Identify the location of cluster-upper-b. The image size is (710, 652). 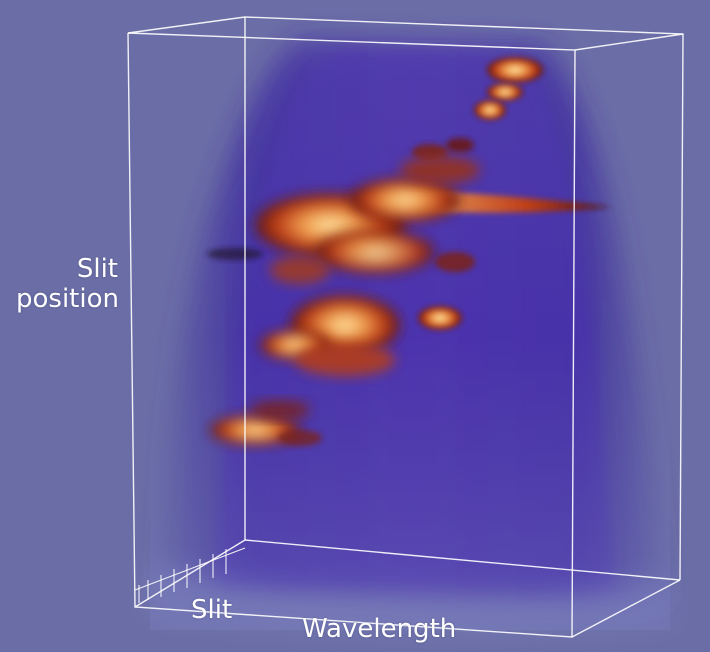
(405, 200).